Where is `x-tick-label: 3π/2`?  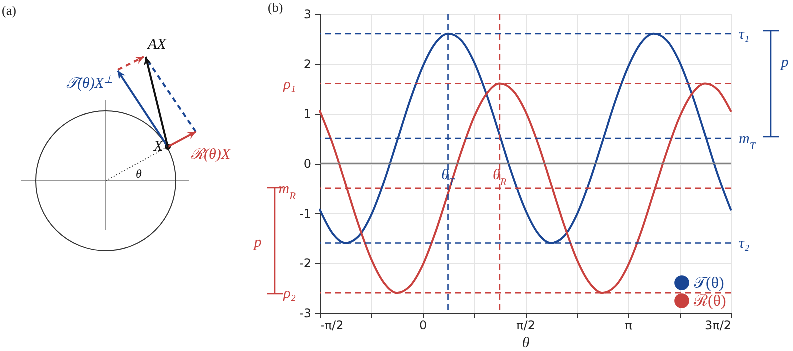
x-tick-label: 3π/2 is located at coordinates (718, 325).